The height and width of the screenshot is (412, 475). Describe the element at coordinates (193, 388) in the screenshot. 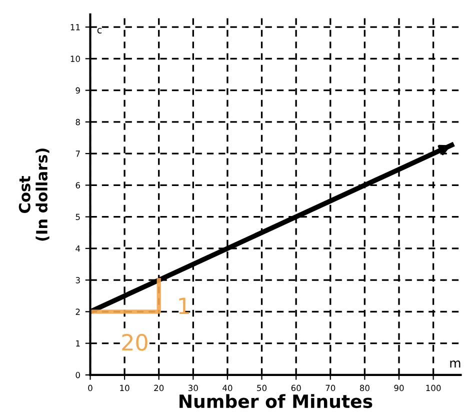

I see `x-tick-label: 30` at that location.